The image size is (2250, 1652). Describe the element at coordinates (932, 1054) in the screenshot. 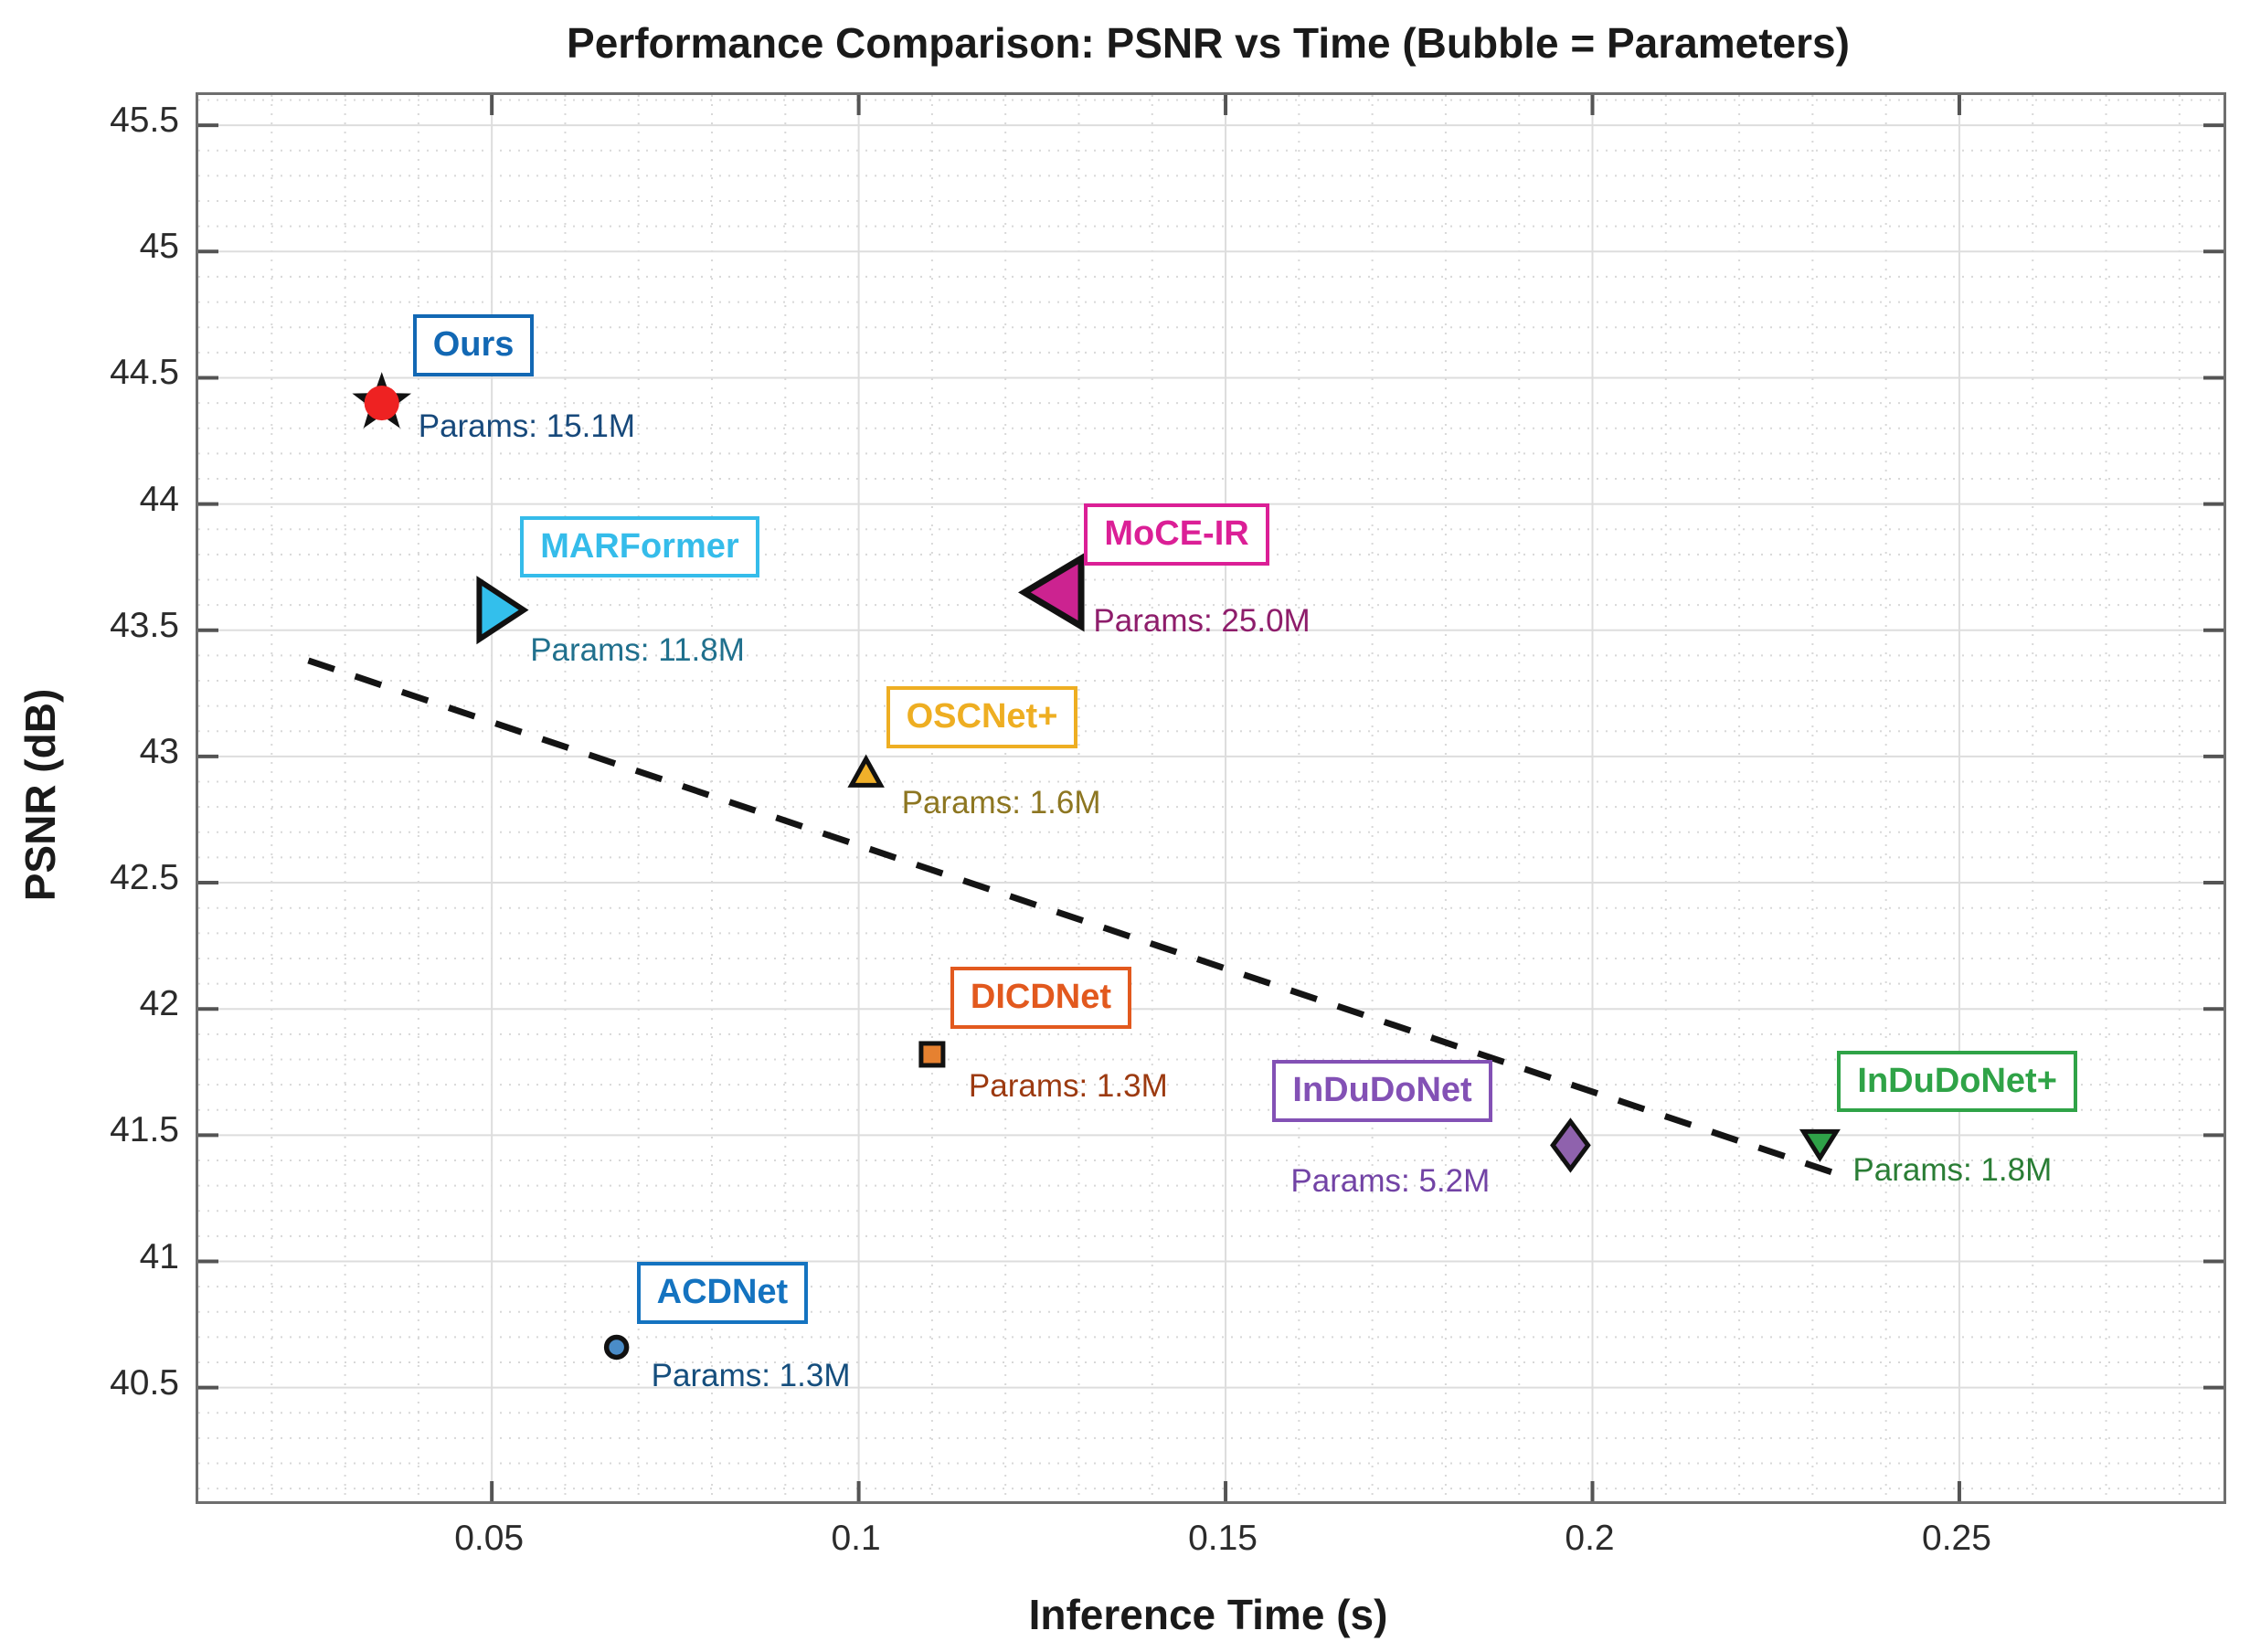

I see `marker-dicdnet` at that location.